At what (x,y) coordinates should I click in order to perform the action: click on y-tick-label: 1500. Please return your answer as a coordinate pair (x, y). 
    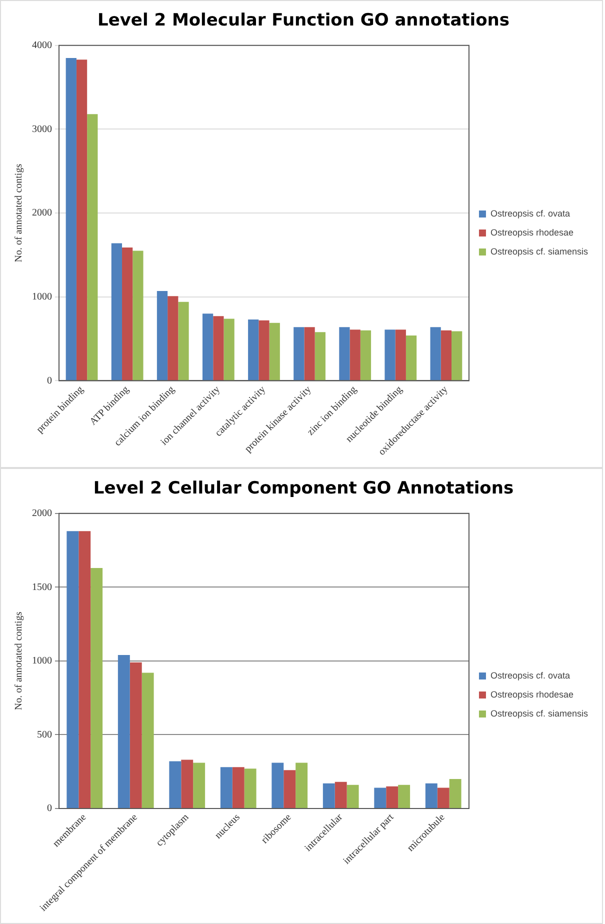
    Looking at the image, I should click on (42, 587).